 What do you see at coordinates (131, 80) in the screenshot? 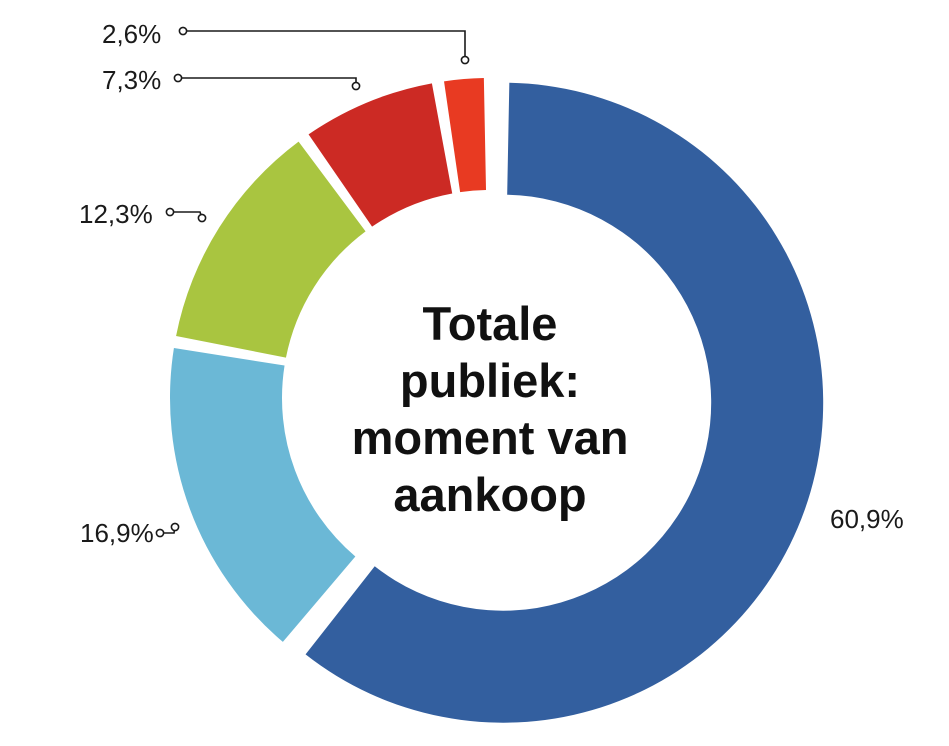
I see `slice-label-7-3: 7,3%` at bounding box center [131, 80].